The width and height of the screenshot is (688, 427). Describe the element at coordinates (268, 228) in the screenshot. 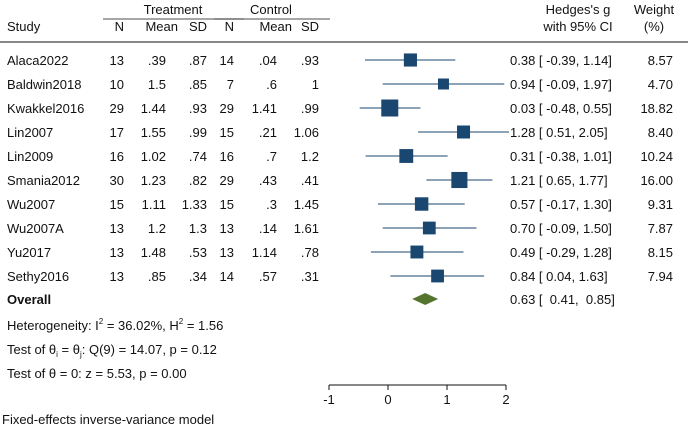

I see `control-mean: .14` at that location.